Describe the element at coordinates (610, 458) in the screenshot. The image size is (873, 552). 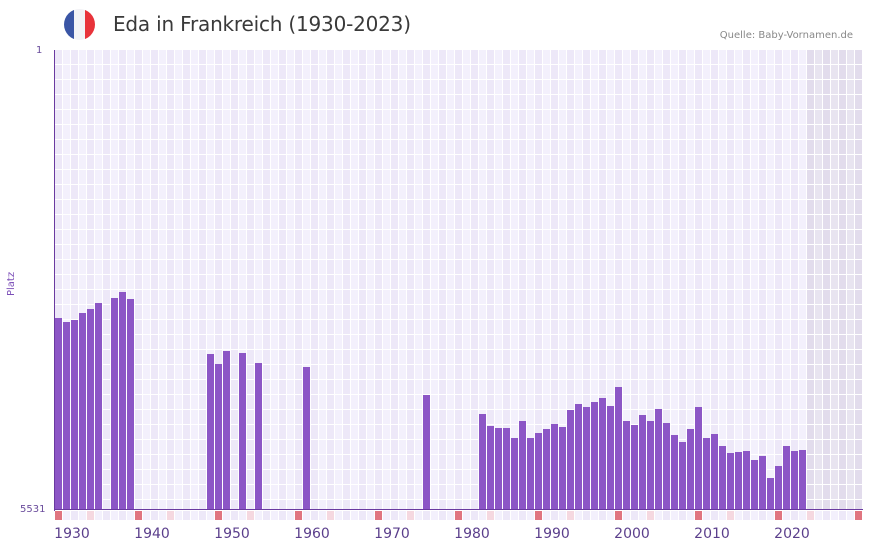
I see `bar-1999` at that location.